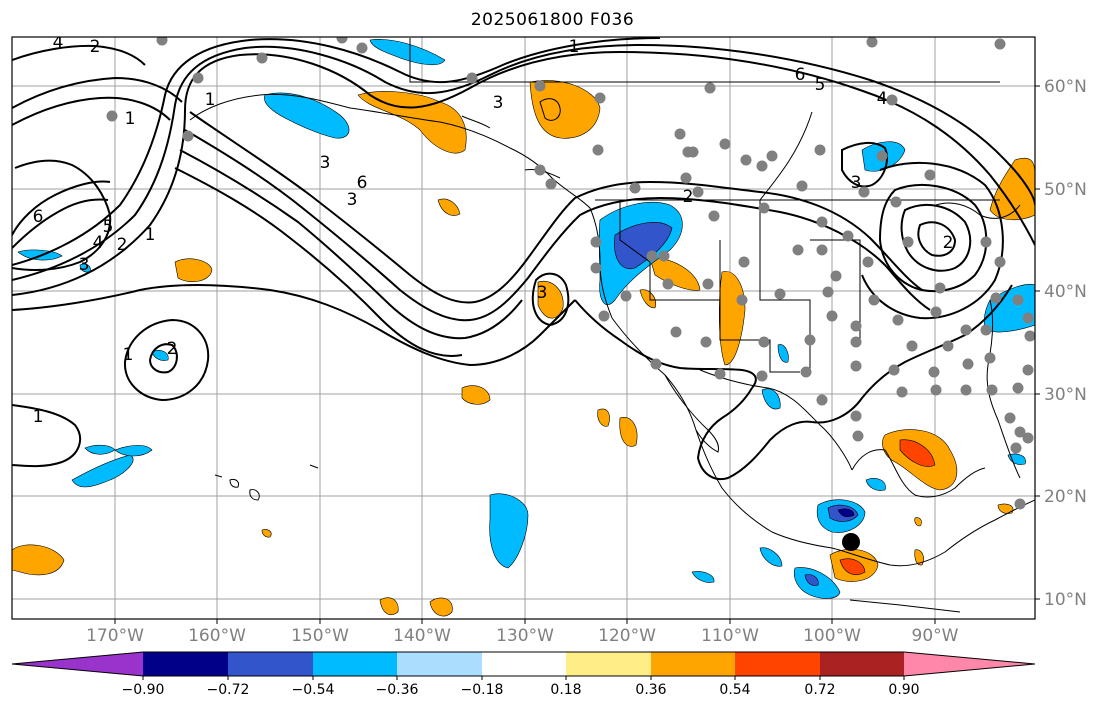  I want to click on map-title: 2025061800 F036, so click(552, 20).